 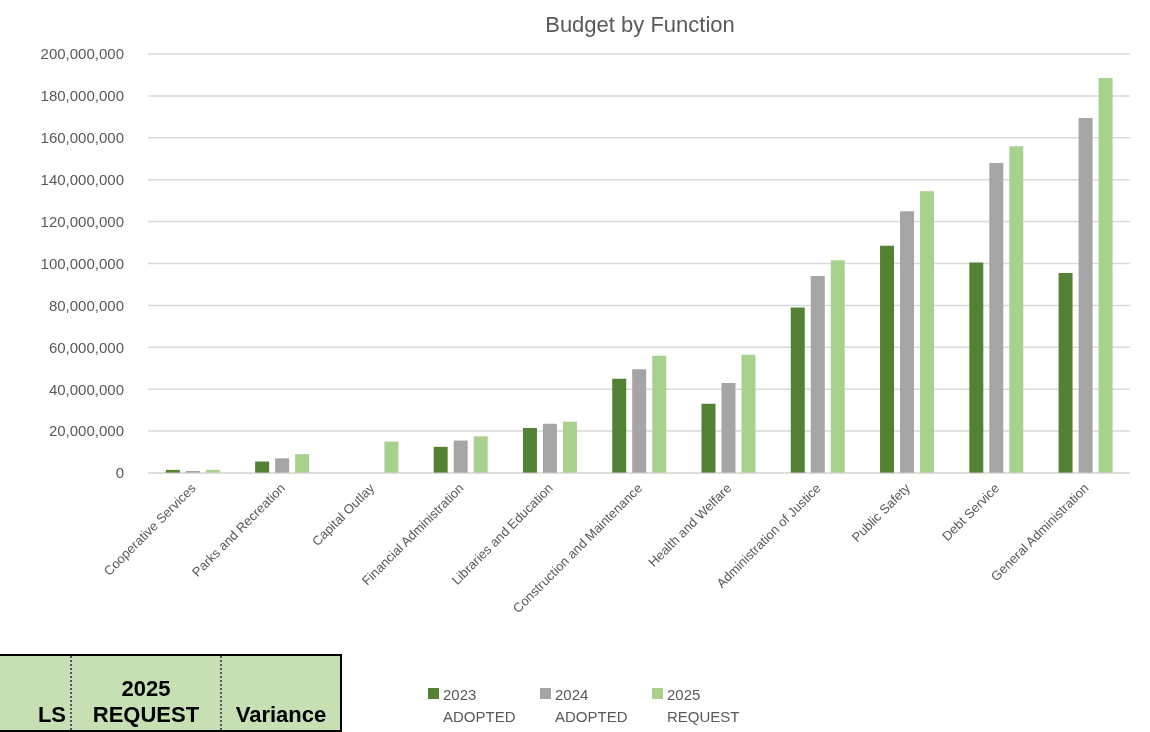 I want to click on y-tick-label: 200,000,000, so click(x=82, y=54).